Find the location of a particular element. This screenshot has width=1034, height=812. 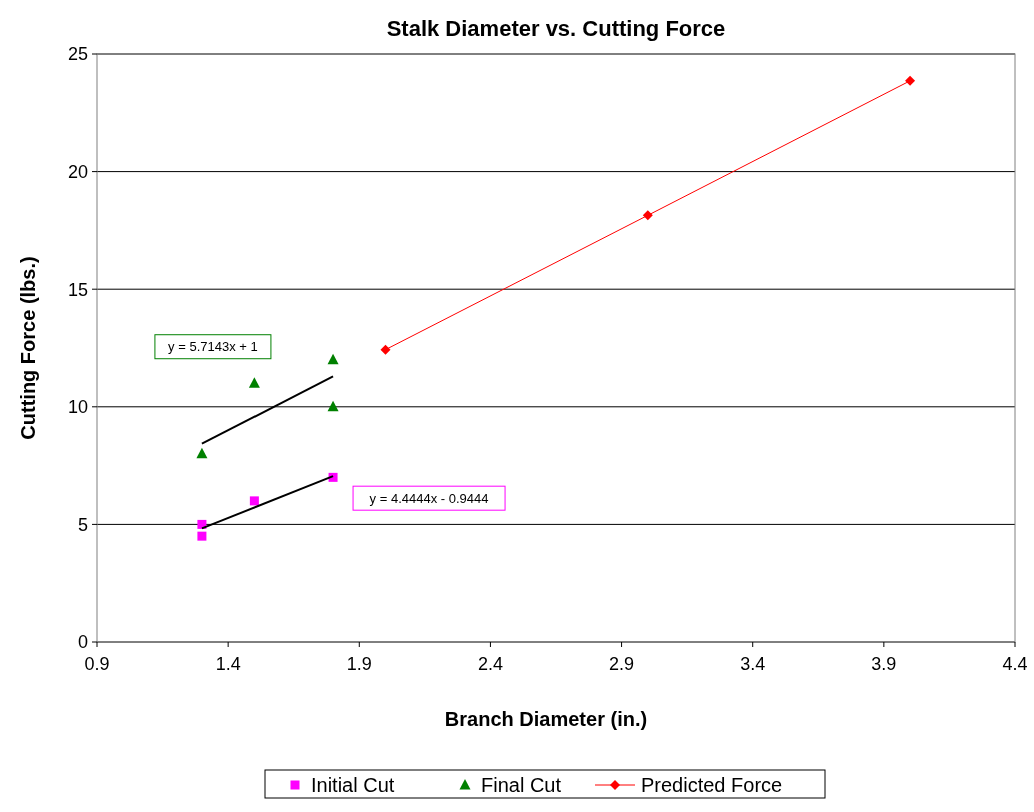

y-tick-label: 25 is located at coordinates (77, 54).